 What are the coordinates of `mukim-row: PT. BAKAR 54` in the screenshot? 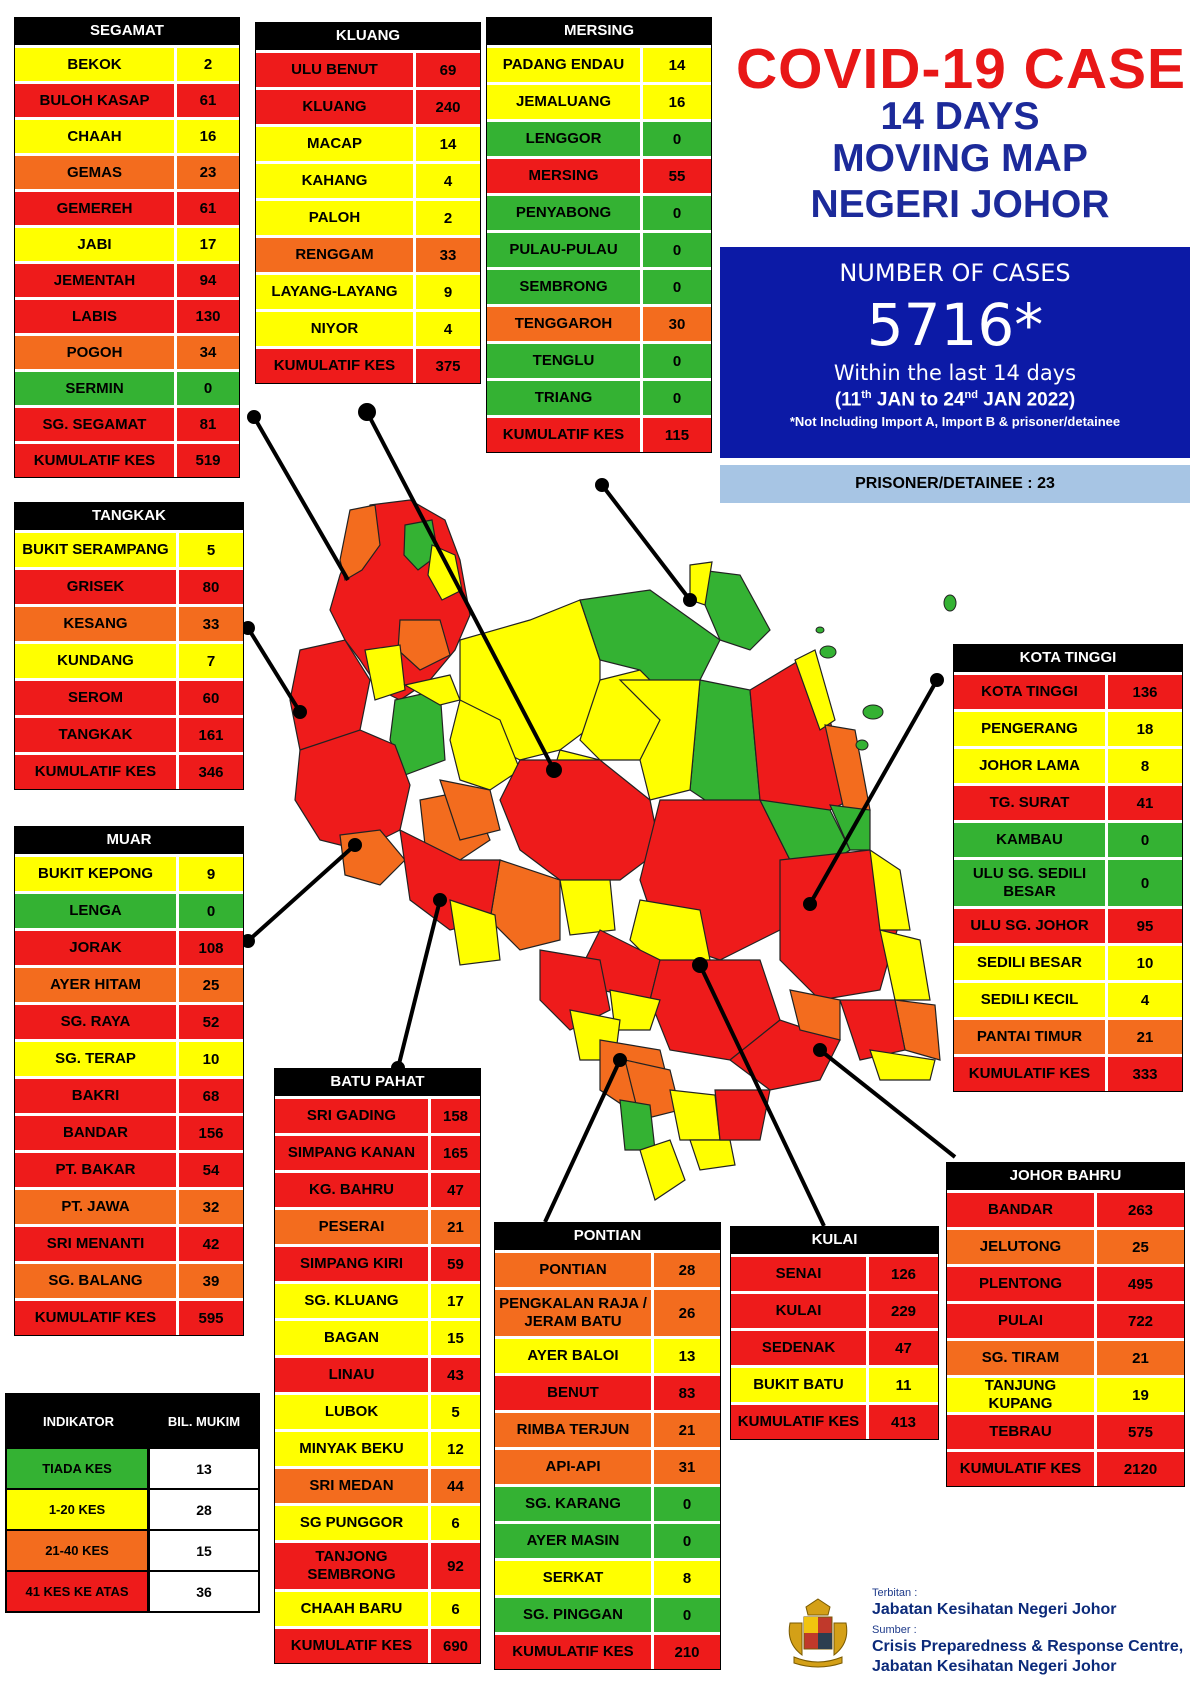 It's located at (129, 1168).